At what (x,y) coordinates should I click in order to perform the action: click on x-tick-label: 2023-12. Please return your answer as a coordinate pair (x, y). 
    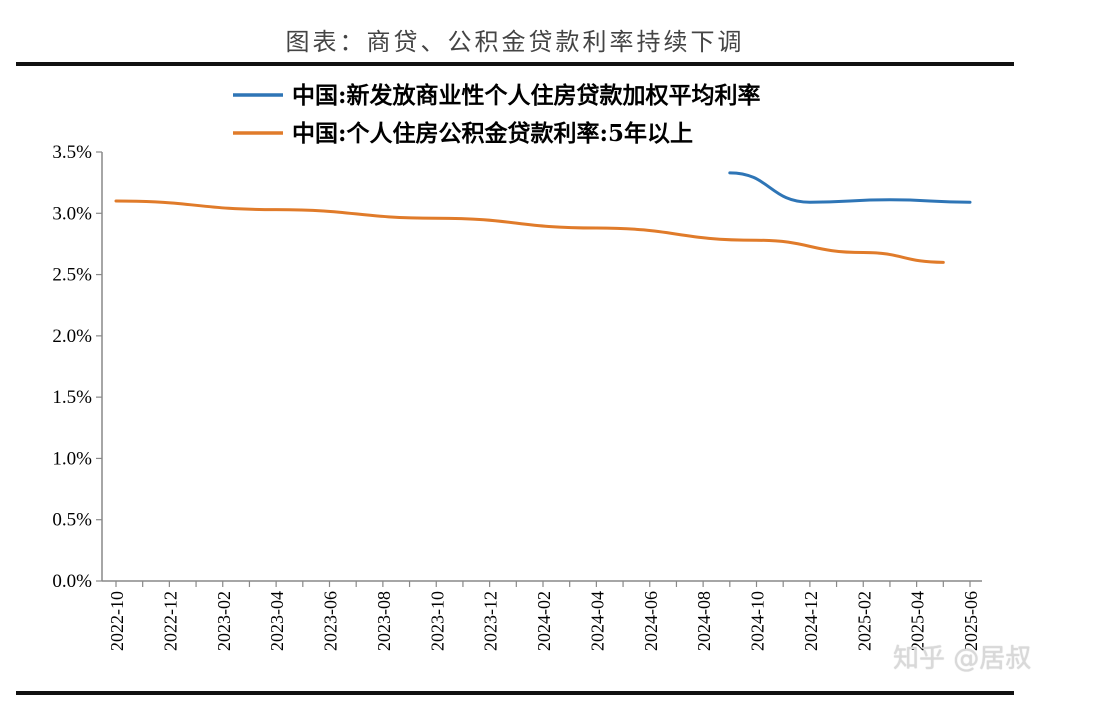
    Looking at the image, I should click on (491, 621).